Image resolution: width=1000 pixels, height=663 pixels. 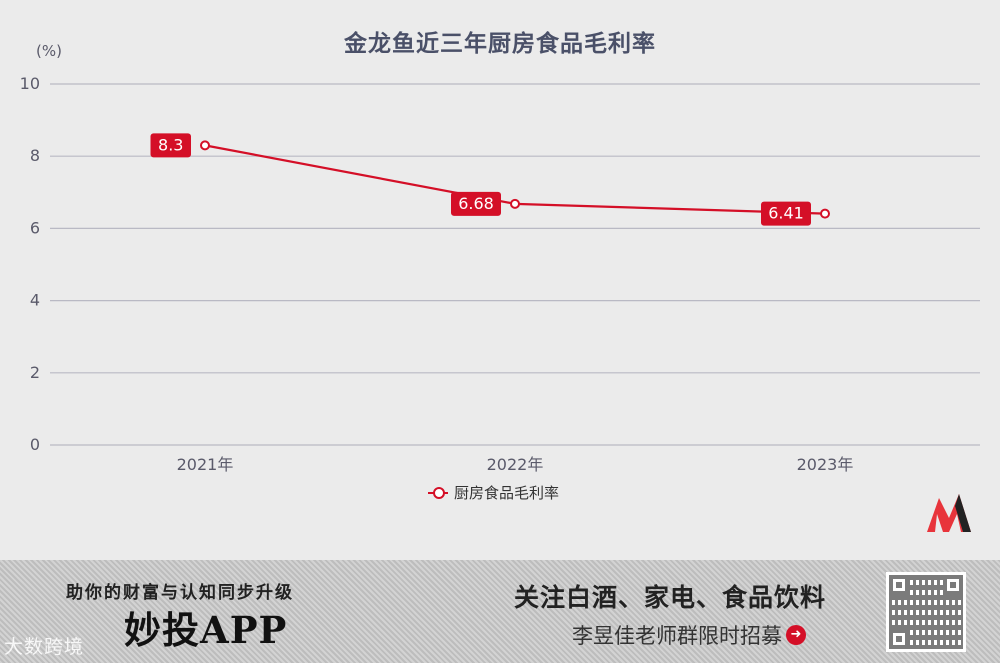 What do you see at coordinates (670, 597) in the screenshot?
I see `banner-follow-text: 关注白酒、家电、食品饮料` at bounding box center [670, 597].